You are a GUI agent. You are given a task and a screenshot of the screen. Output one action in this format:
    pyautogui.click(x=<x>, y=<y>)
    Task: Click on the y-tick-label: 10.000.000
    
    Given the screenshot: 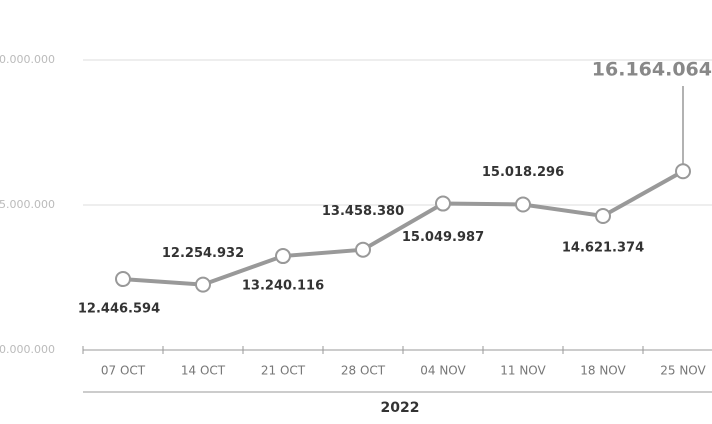 What is the action you would take?
    pyautogui.click(x=27, y=349)
    